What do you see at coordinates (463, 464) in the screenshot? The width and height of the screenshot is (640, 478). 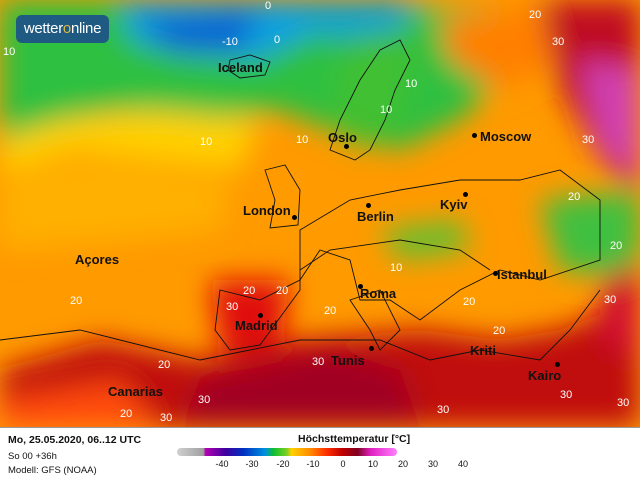 I see `legend-tick: 40` at bounding box center [463, 464].